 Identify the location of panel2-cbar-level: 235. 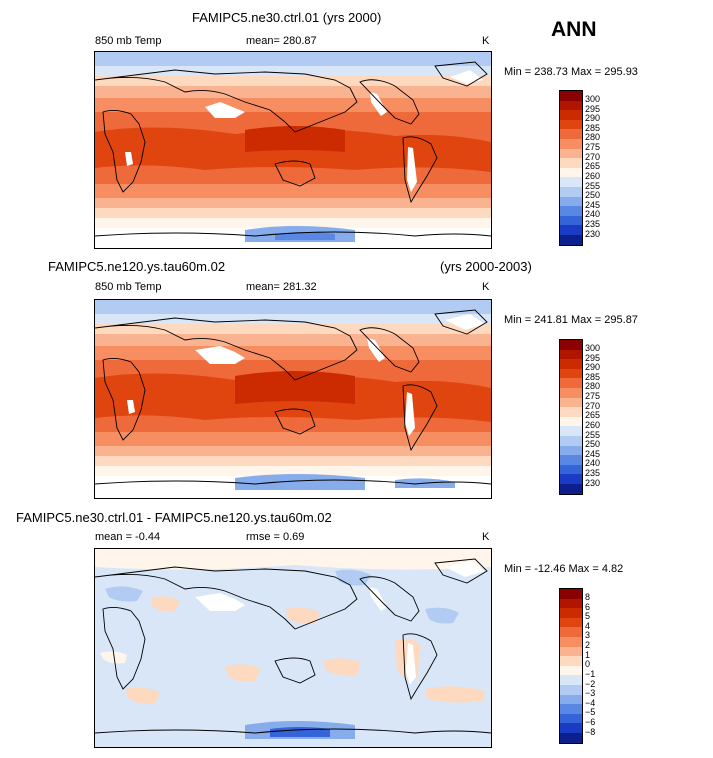
(593, 473).